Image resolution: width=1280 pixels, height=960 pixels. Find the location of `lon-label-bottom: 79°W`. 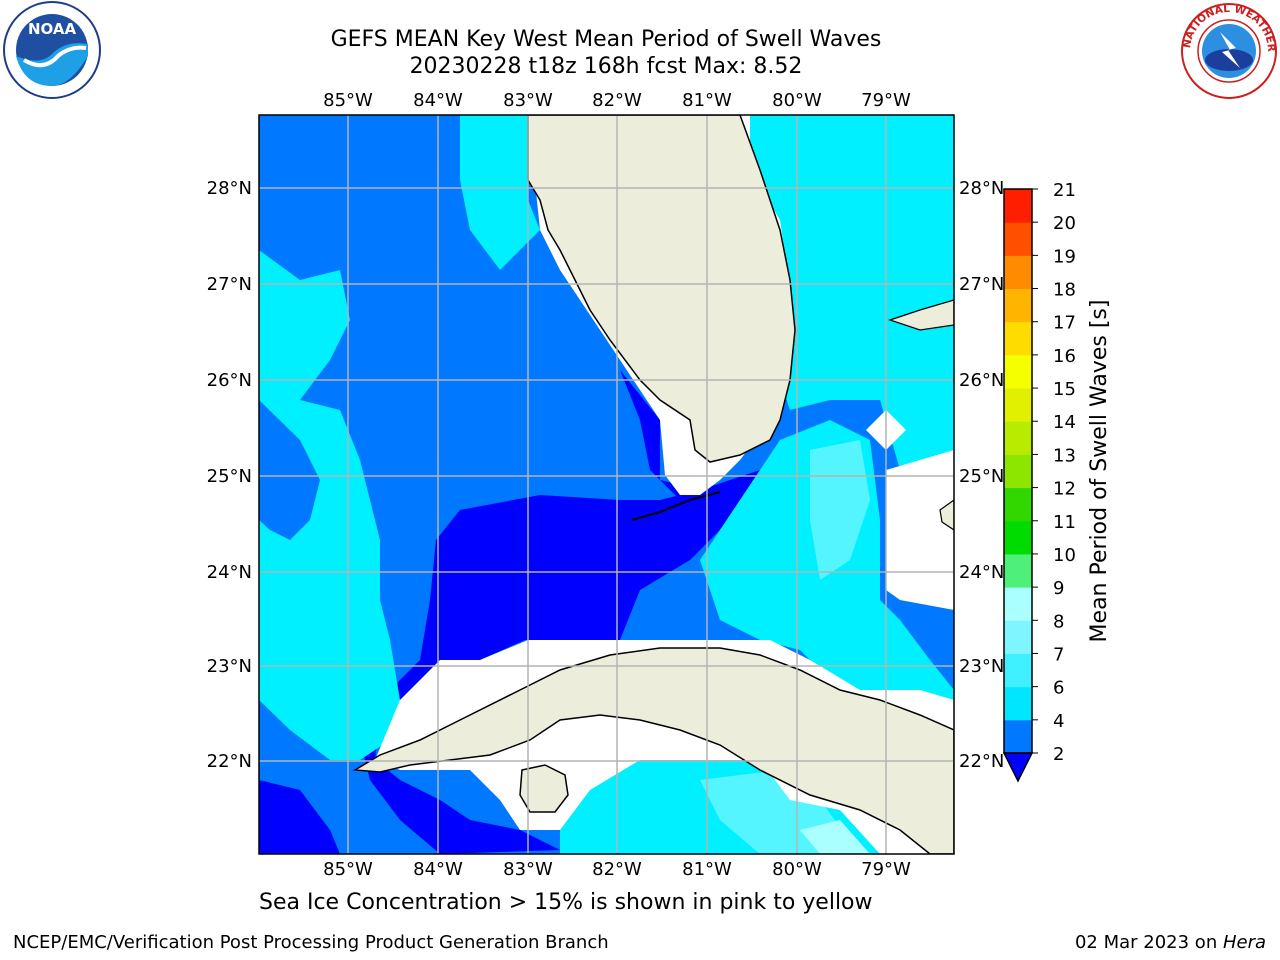

lon-label-bottom: 79°W is located at coordinates (886, 869).